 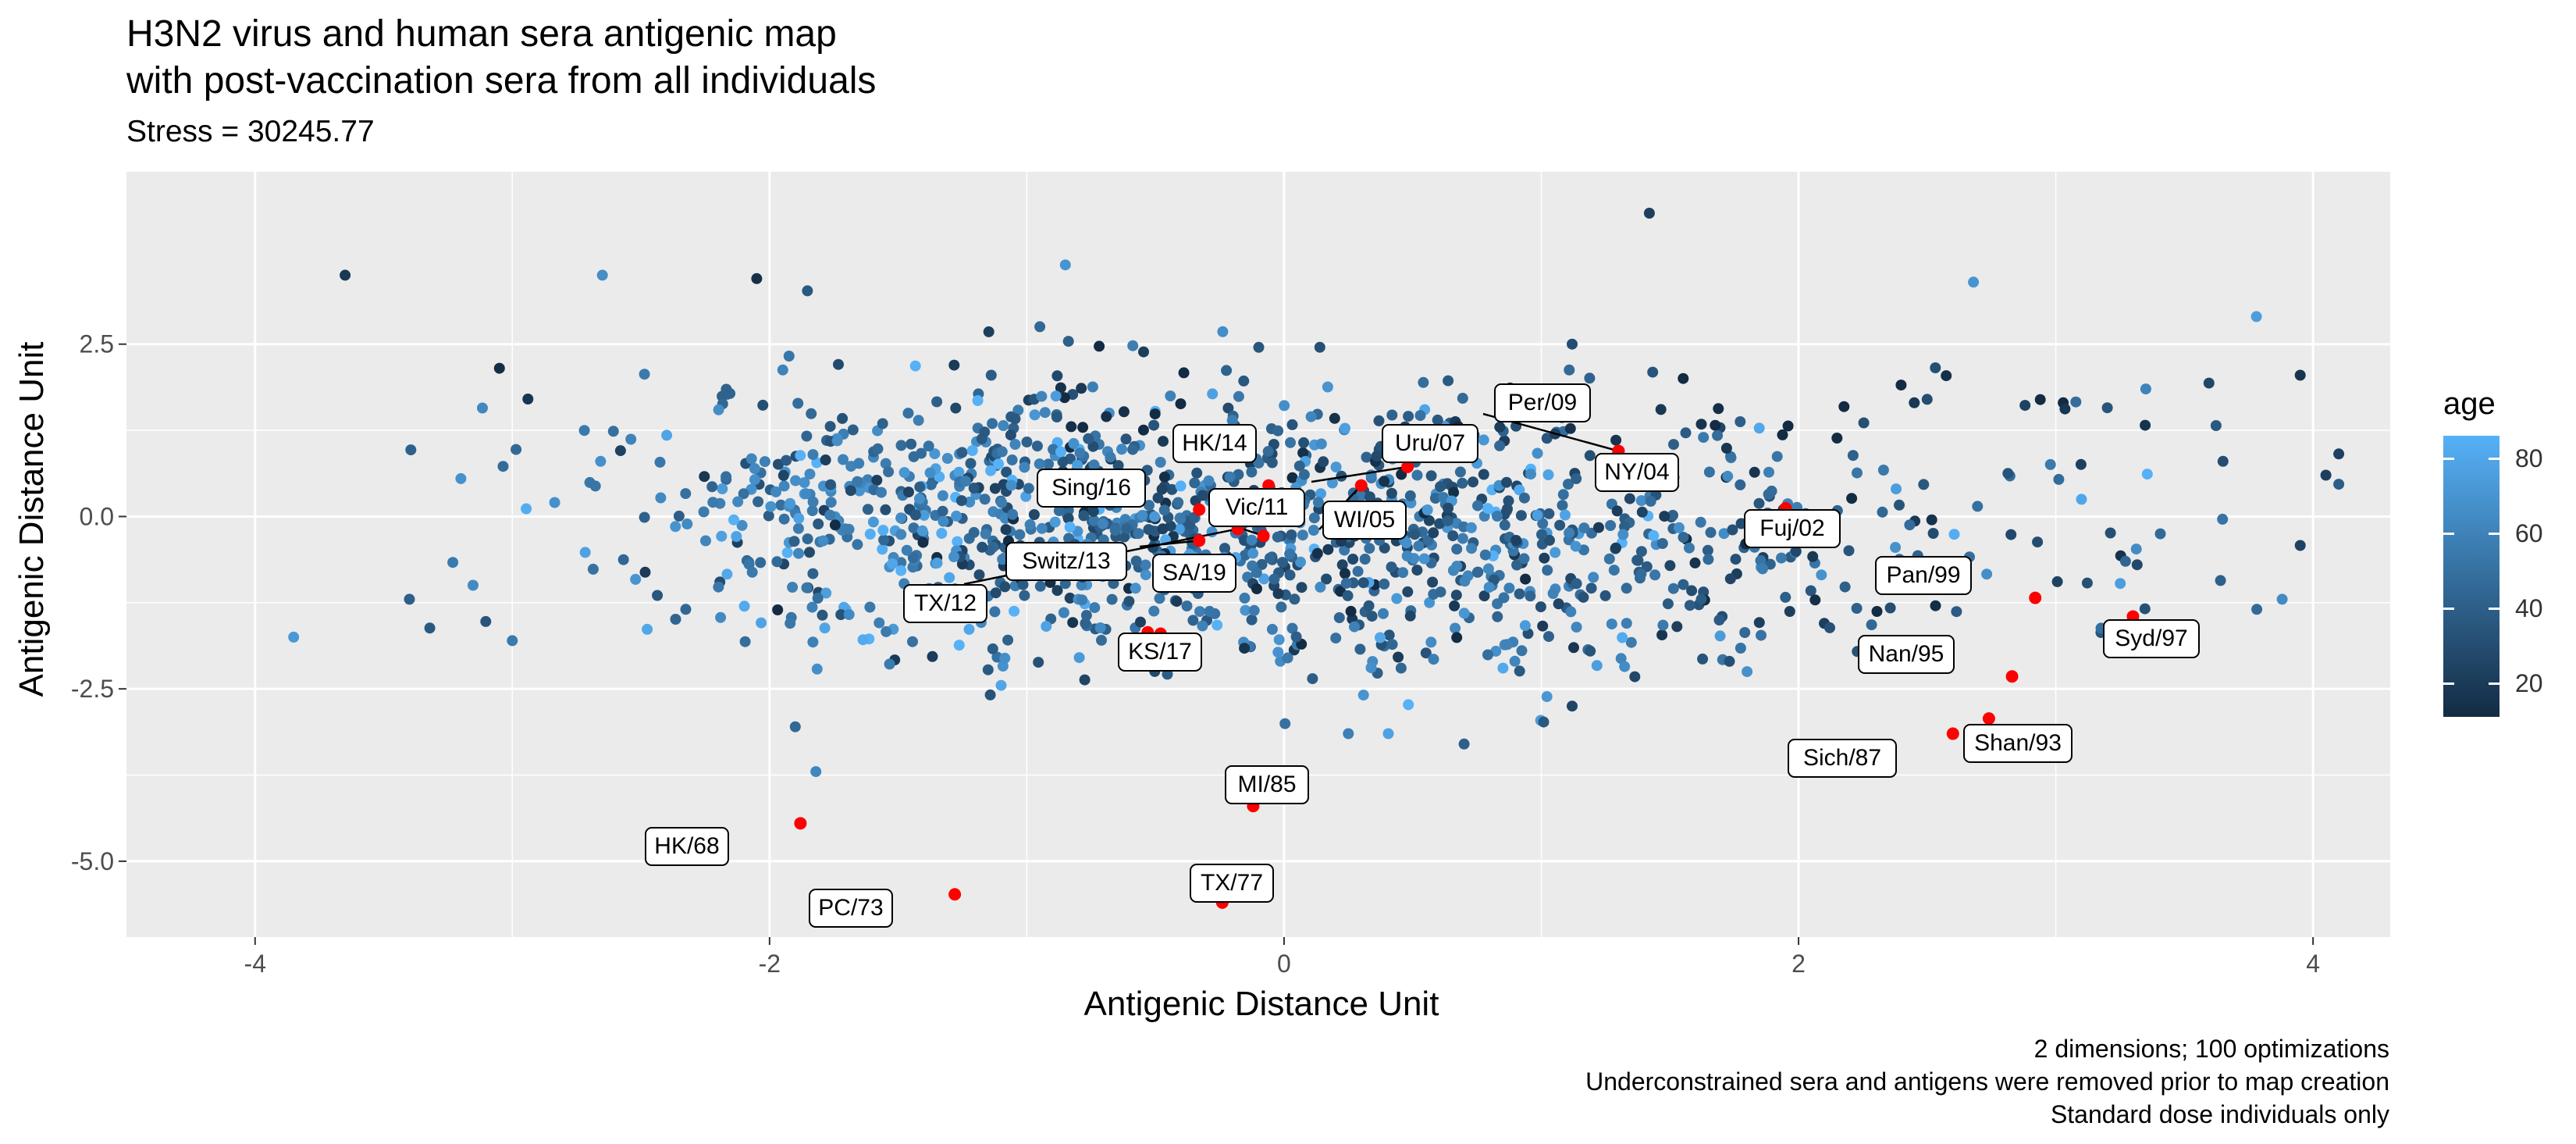 I want to click on antigen-label-text: PC/73, so click(x=850, y=908).